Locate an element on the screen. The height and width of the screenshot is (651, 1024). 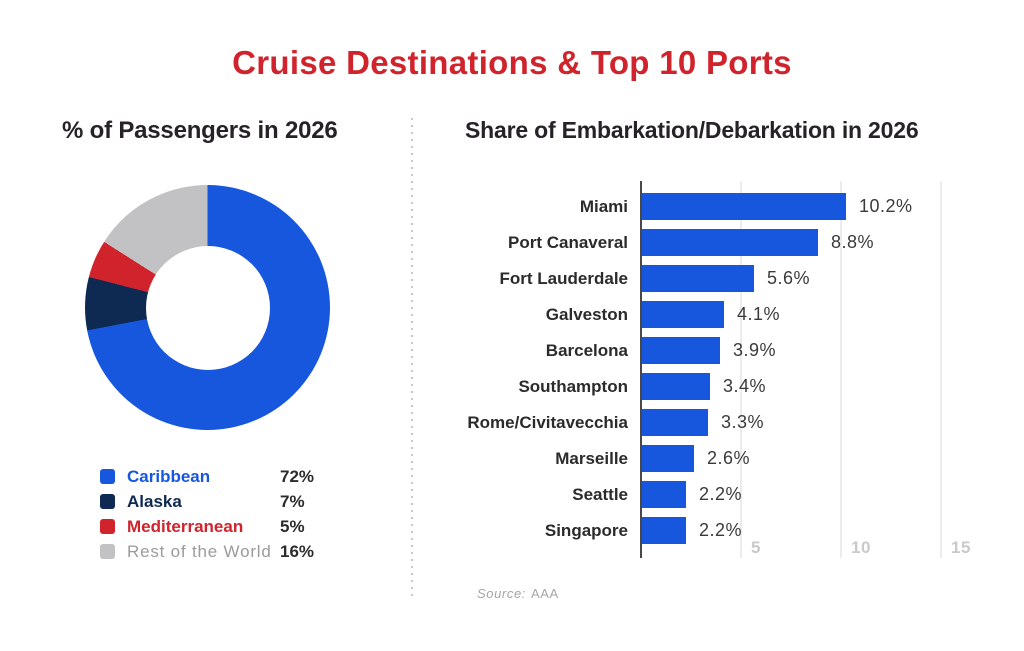
donut-hole is located at coordinates (207, 307).